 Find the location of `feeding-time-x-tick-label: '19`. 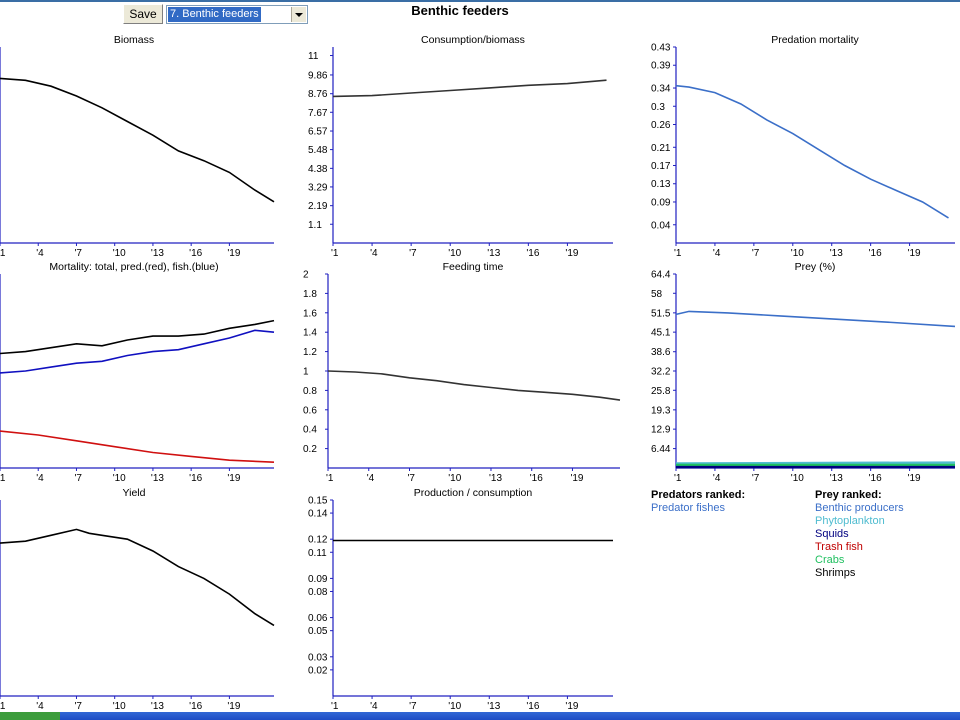

feeding-time-x-tick-label: '19 is located at coordinates (576, 478).